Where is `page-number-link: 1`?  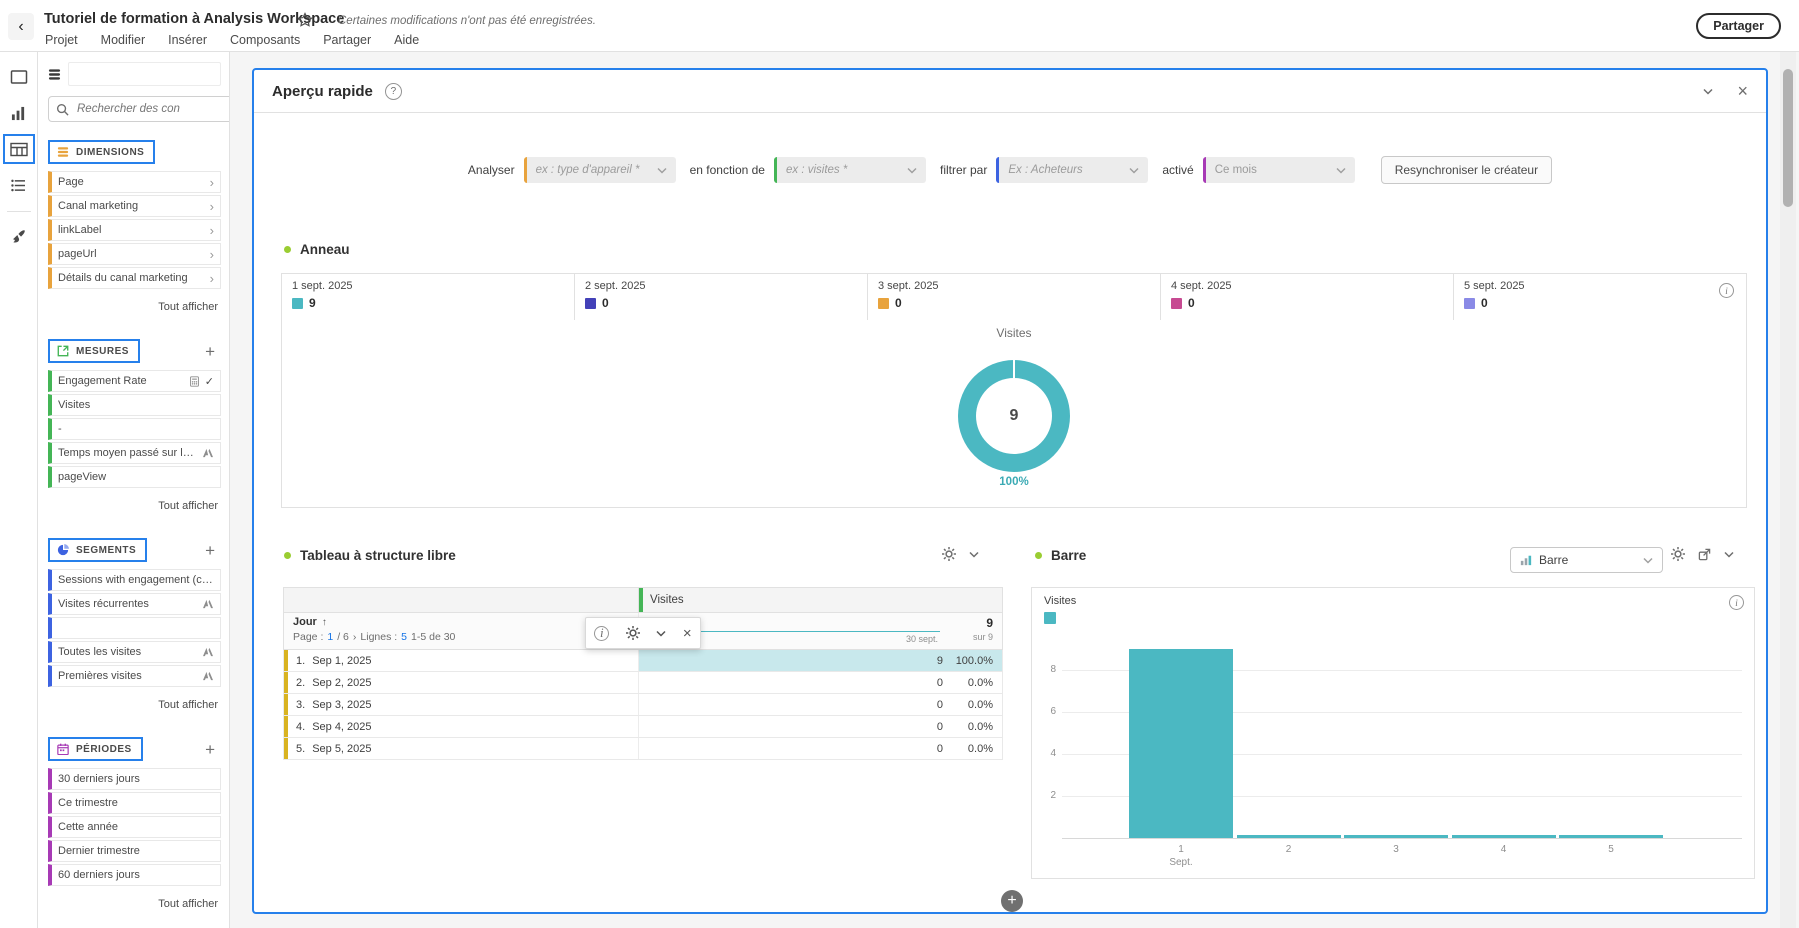
page-number-link: 1 is located at coordinates (330, 637).